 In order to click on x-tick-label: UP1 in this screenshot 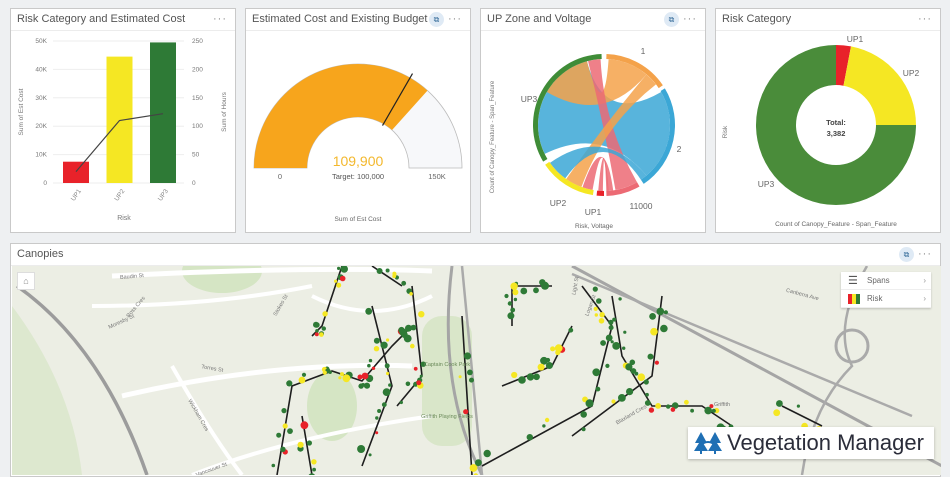, I will do `click(76, 195)`.